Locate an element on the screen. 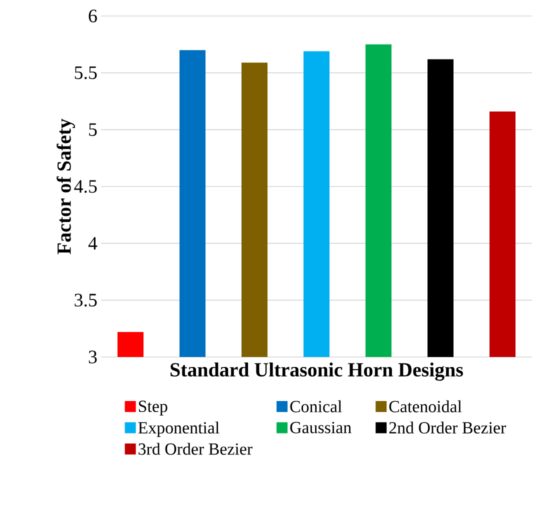 The height and width of the screenshot is (521, 556). y-tick-label: 4 is located at coordinates (93, 243).